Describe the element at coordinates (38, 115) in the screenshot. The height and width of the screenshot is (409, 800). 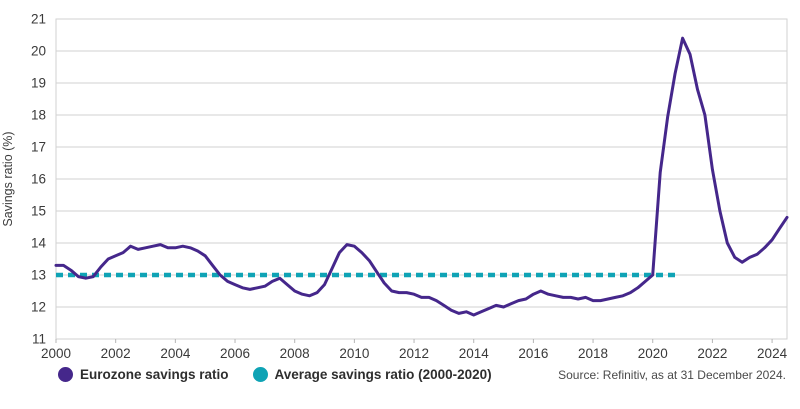
I see `y-tick-label: 18` at that location.